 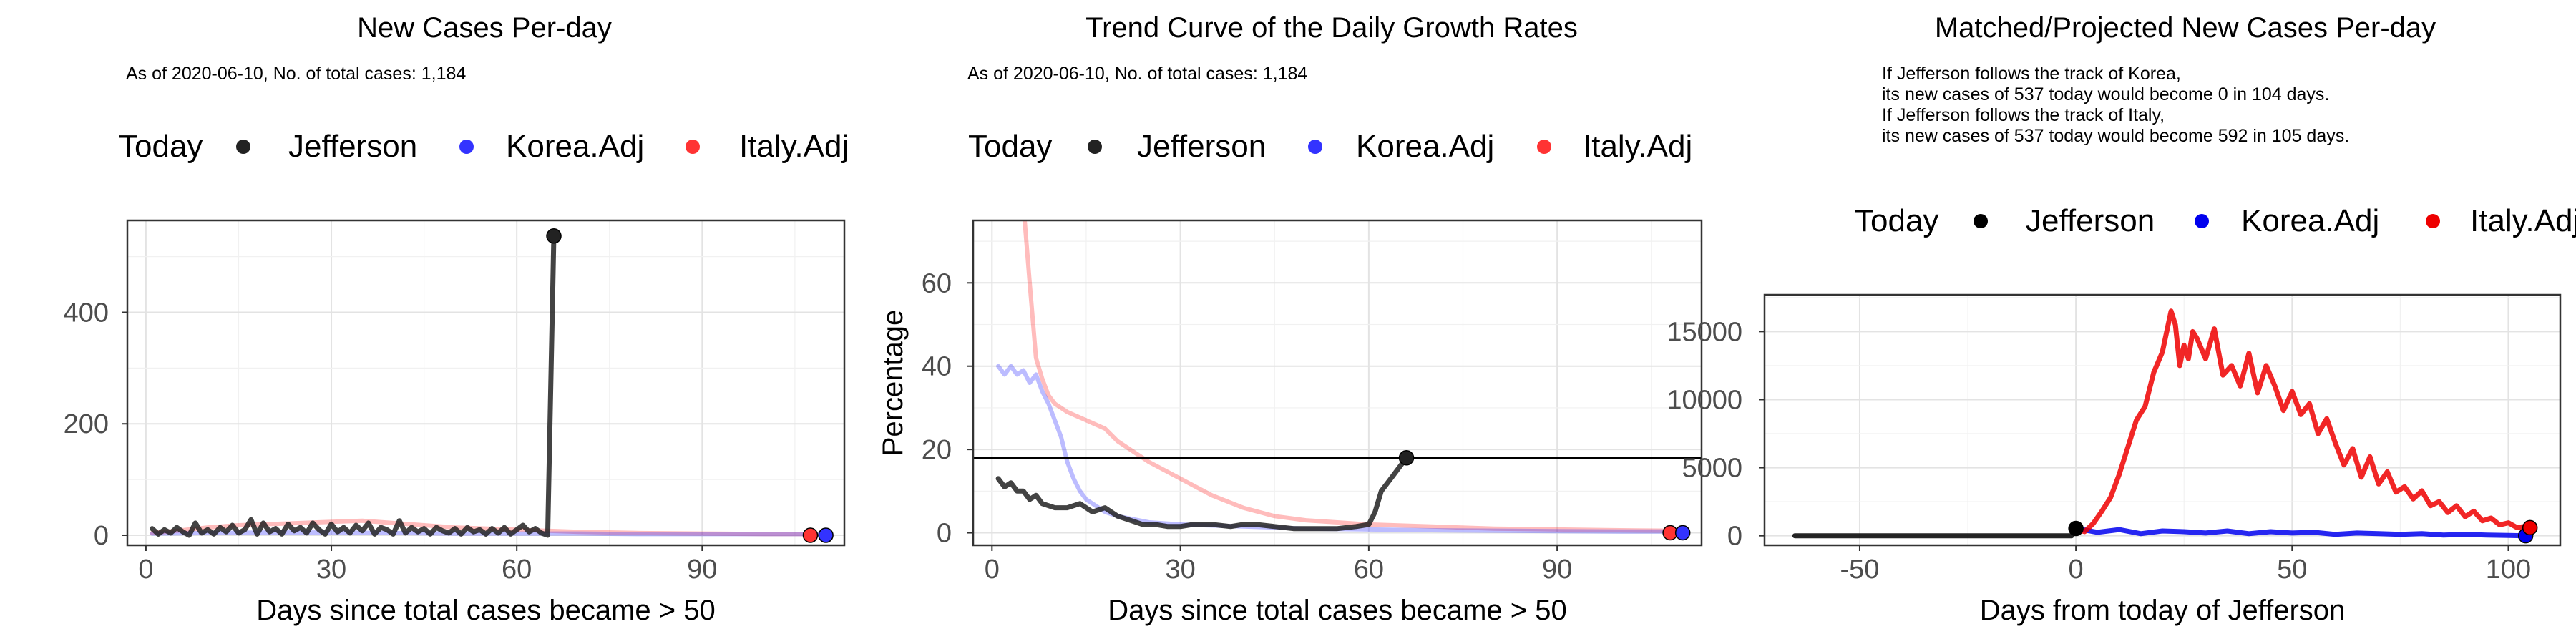 I want to click on chart-title: Matched/Projected New Cases Per-day, so click(x=2185, y=28).